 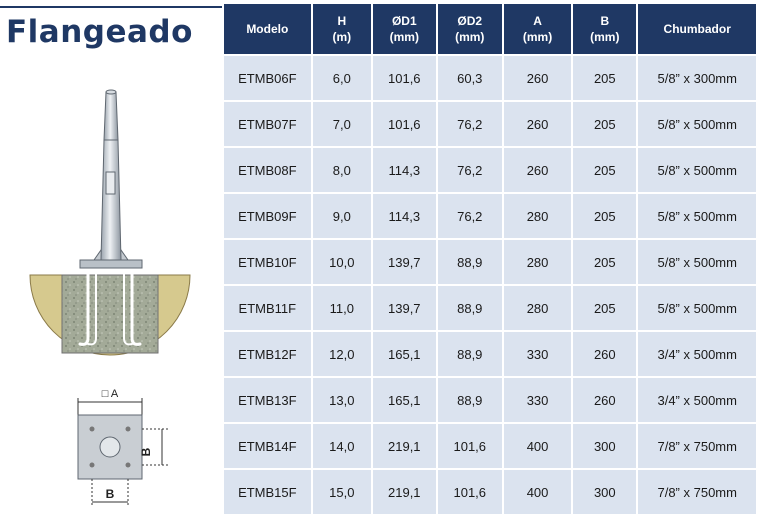 I want to click on table-row: ETMB06F 6,0 101,6 60,3 260 205 5/8” x 300mm, so click(x=490, y=78).